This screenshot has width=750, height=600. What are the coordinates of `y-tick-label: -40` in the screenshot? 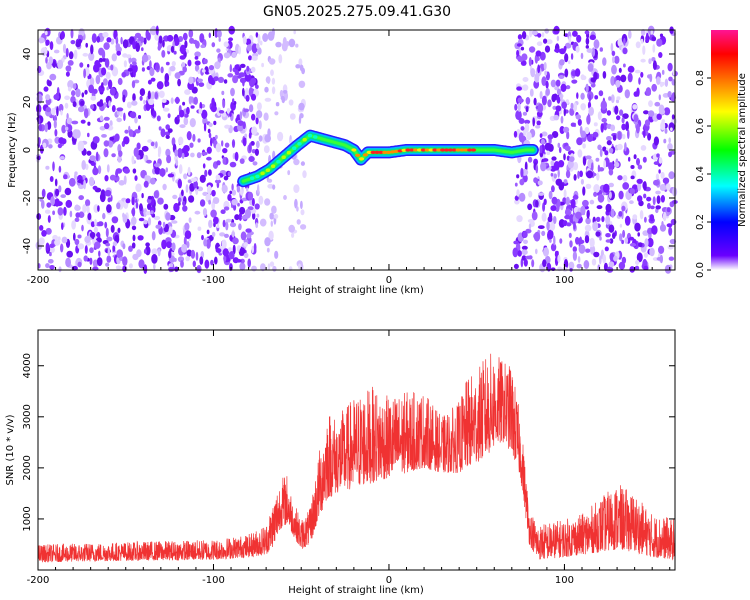 It's located at (27, 246).